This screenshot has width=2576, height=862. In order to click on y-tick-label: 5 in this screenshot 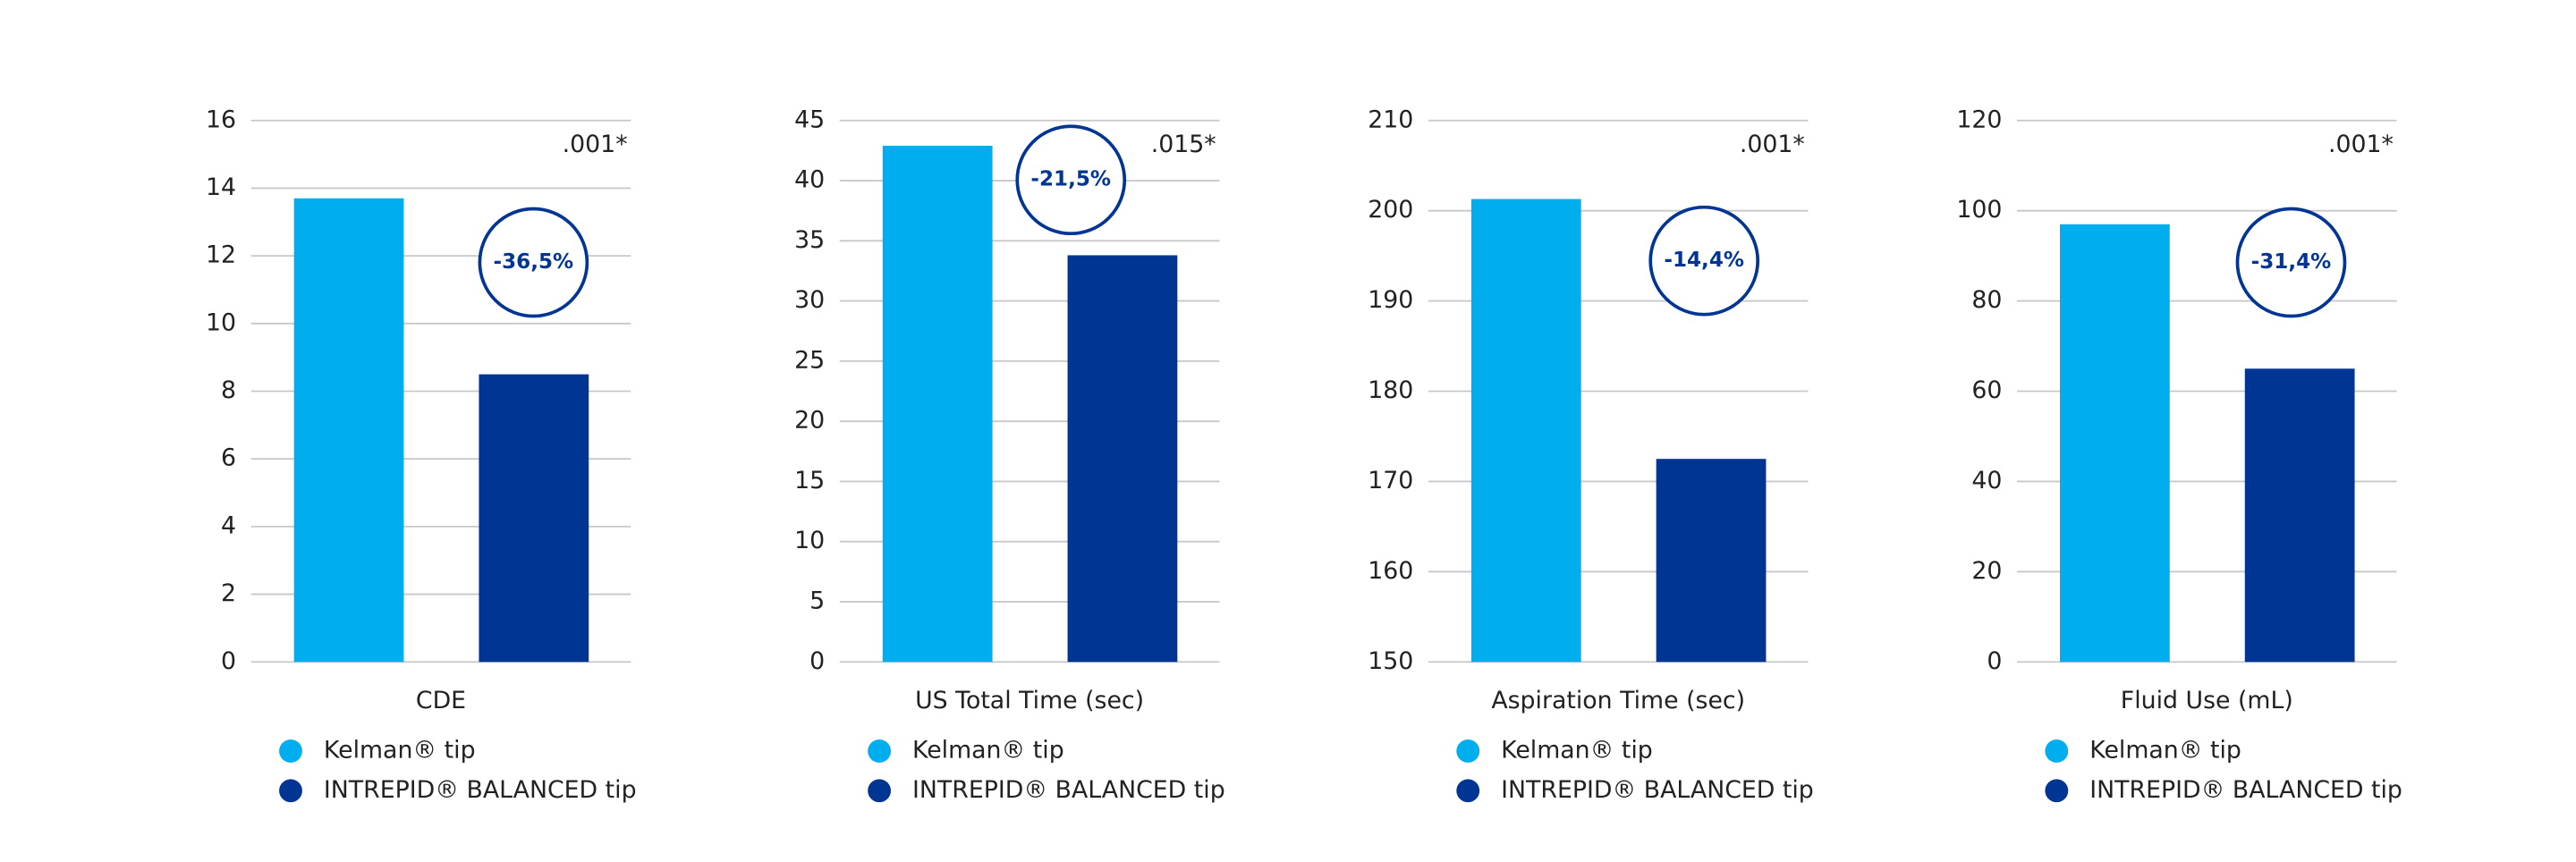, I will do `click(817, 601)`.